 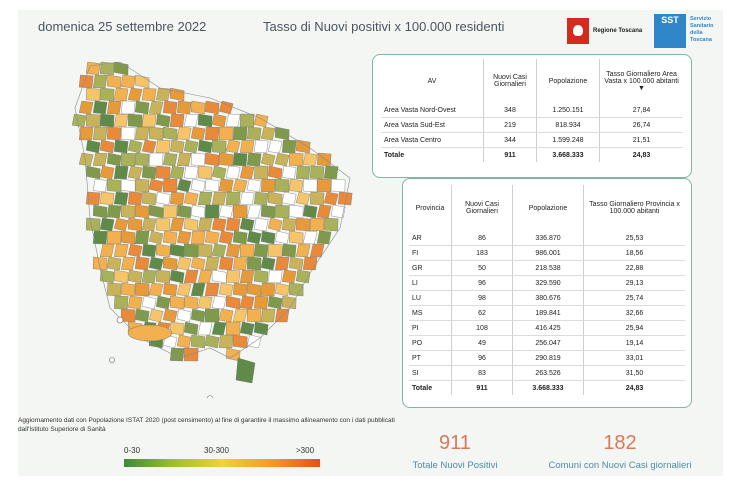 I want to click on pr-cell: 263.526, so click(x=548, y=373).